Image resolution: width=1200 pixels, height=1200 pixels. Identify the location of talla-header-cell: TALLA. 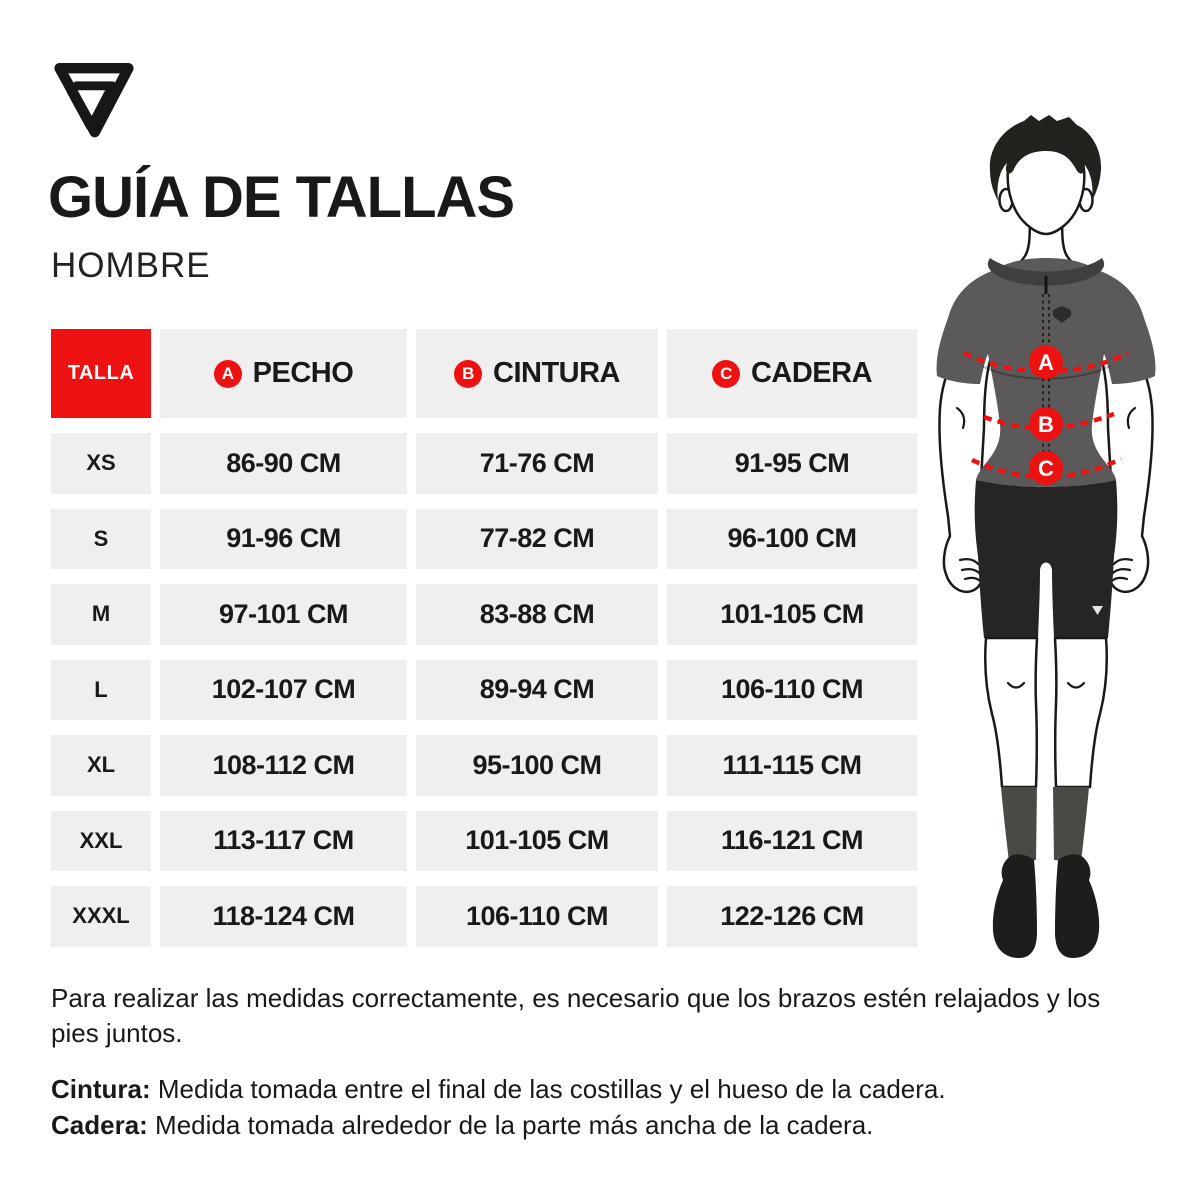
(101, 373).